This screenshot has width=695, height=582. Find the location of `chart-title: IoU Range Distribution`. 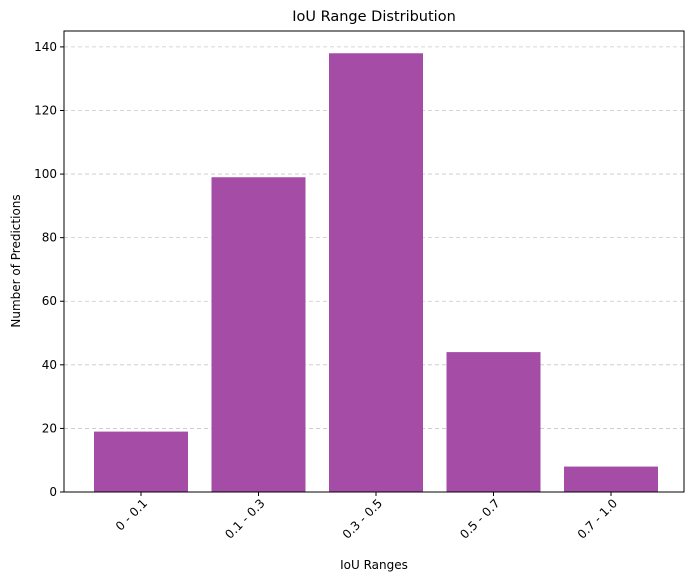

chart-title: IoU Range Distribution is located at coordinates (374, 17).